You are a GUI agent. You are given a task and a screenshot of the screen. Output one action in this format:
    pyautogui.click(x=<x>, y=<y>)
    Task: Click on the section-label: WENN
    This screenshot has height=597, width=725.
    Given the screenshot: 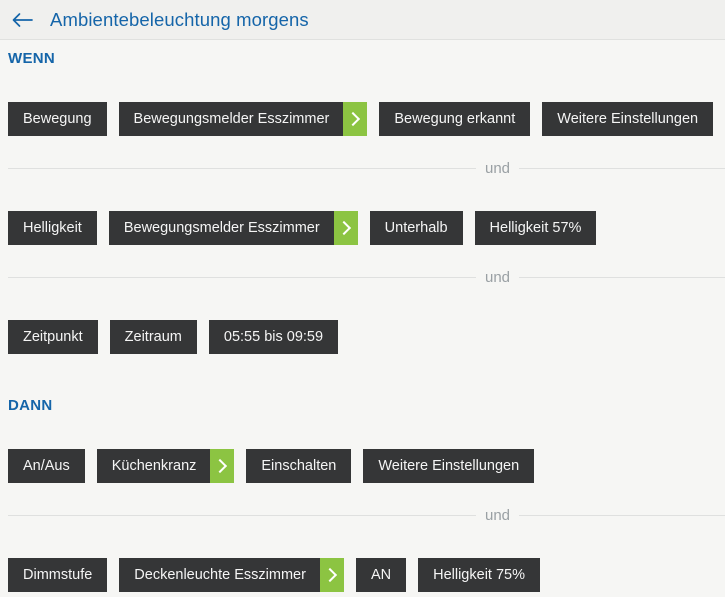 What is the action you would take?
    pyautogui.click(x=32, y=58)
    